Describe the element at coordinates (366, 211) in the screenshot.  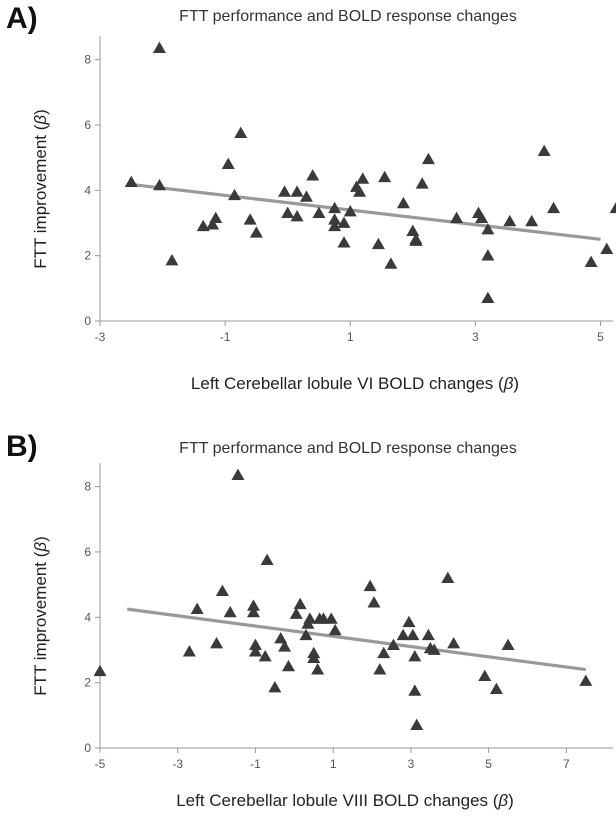
I see `regression-line` at that location.